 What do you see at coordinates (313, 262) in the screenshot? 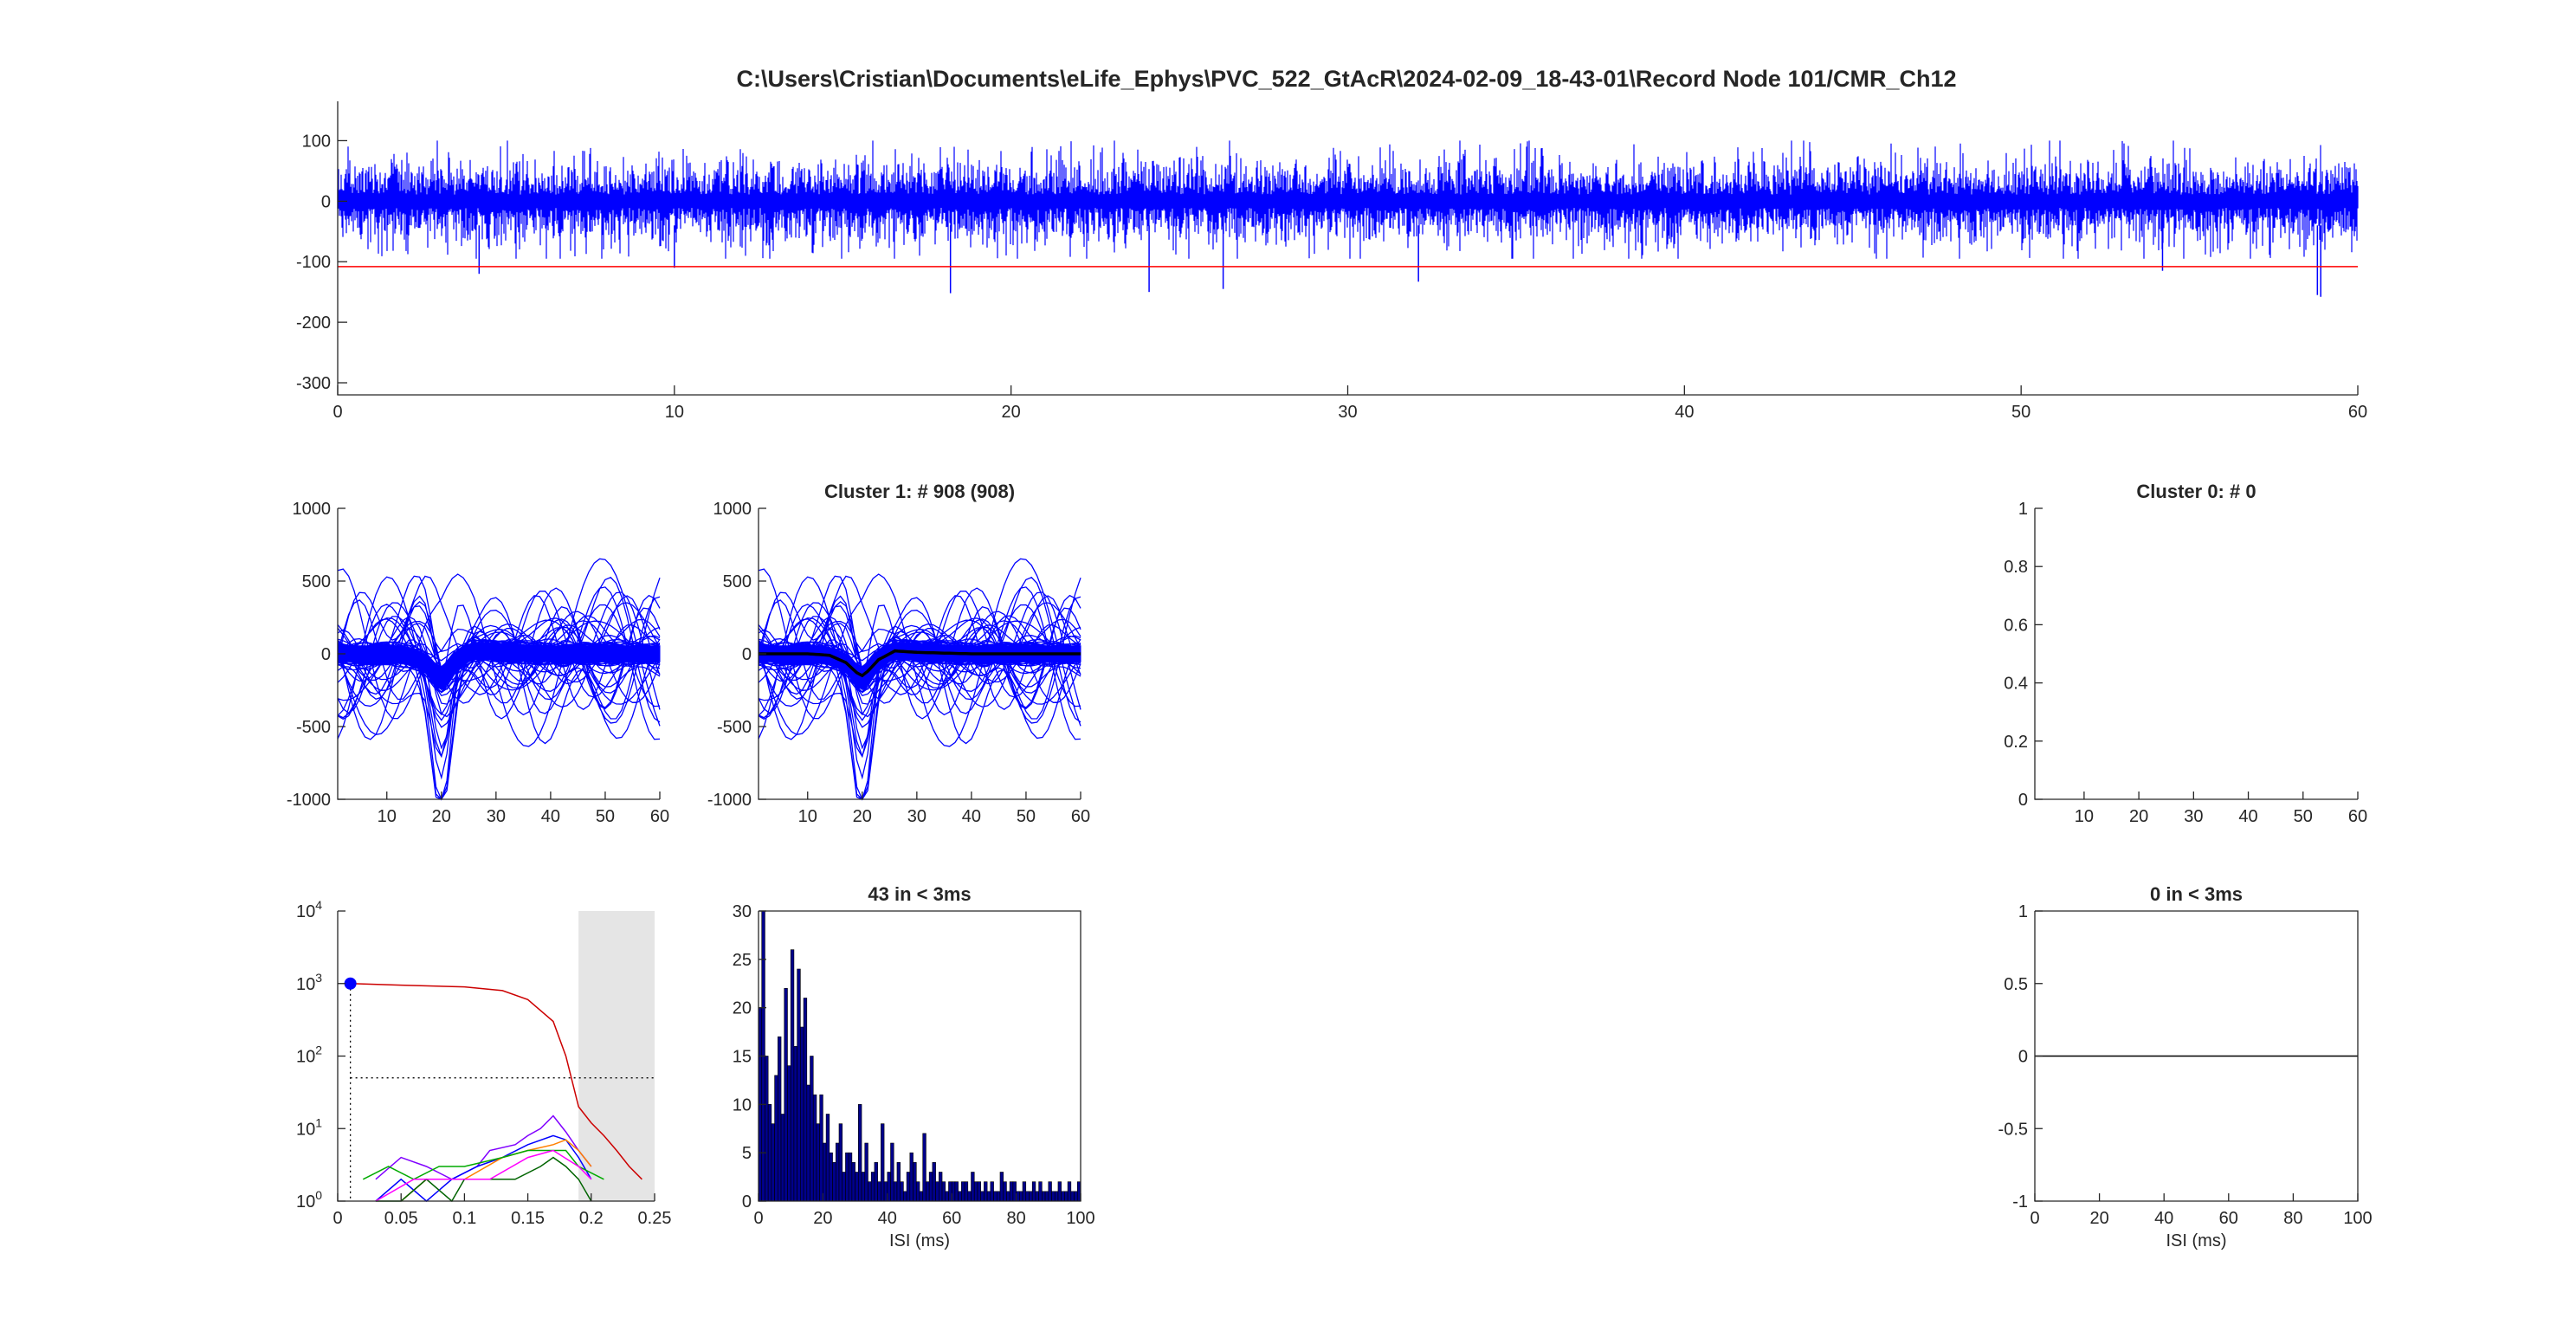
I see `y-tick-label: -100` at bounding box center [313, 262].